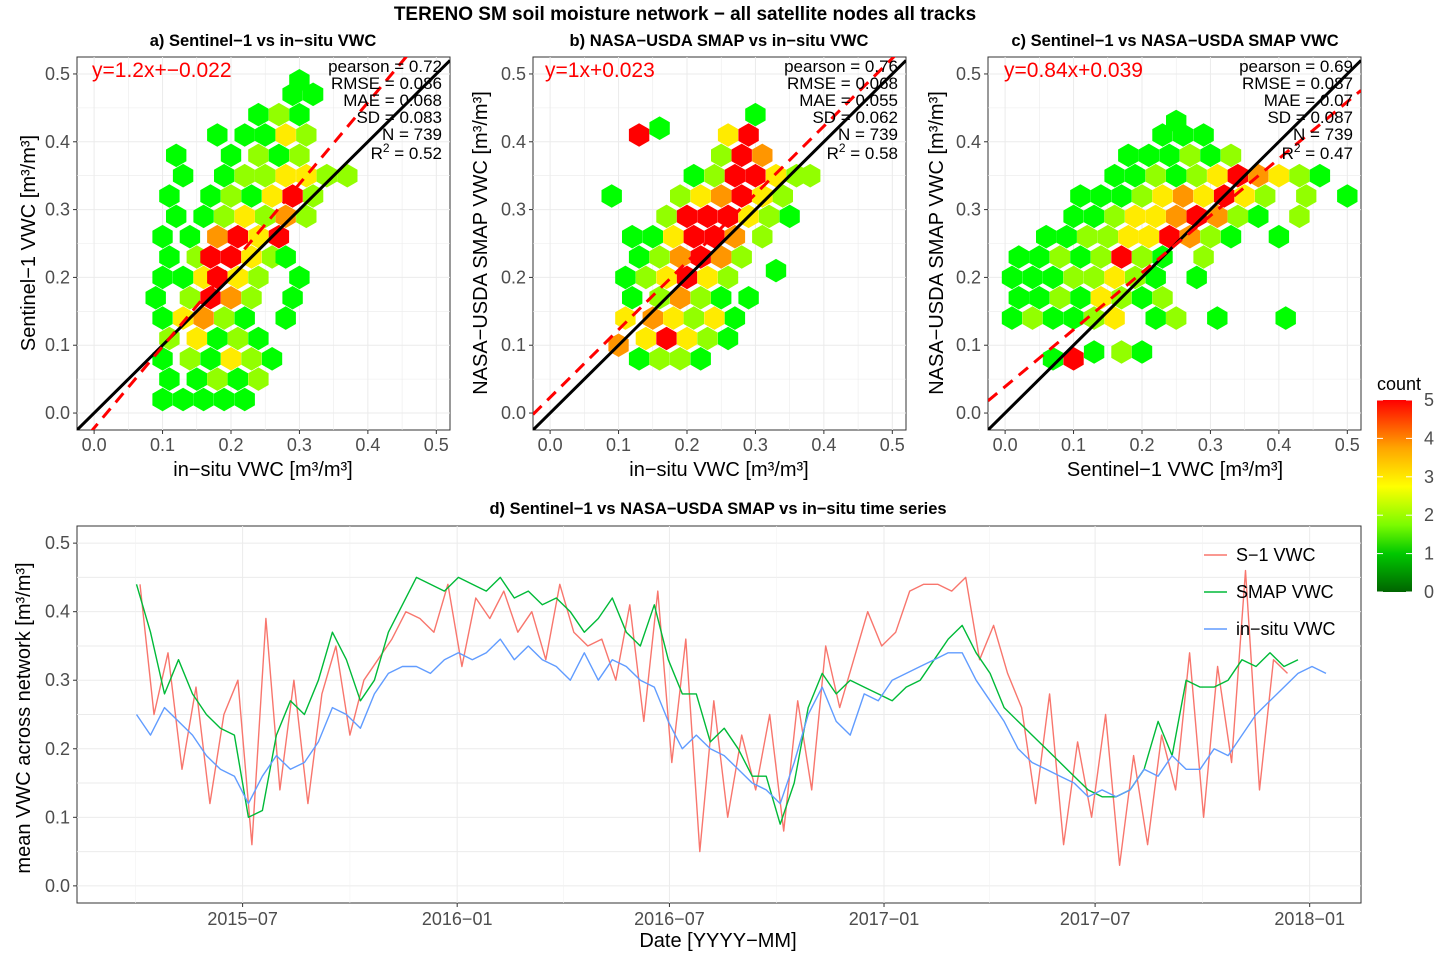 This screenshot has width=1443, height=955. I want to click on panel-a-equation: y=1.2x+−0.022, so click(162, 70).